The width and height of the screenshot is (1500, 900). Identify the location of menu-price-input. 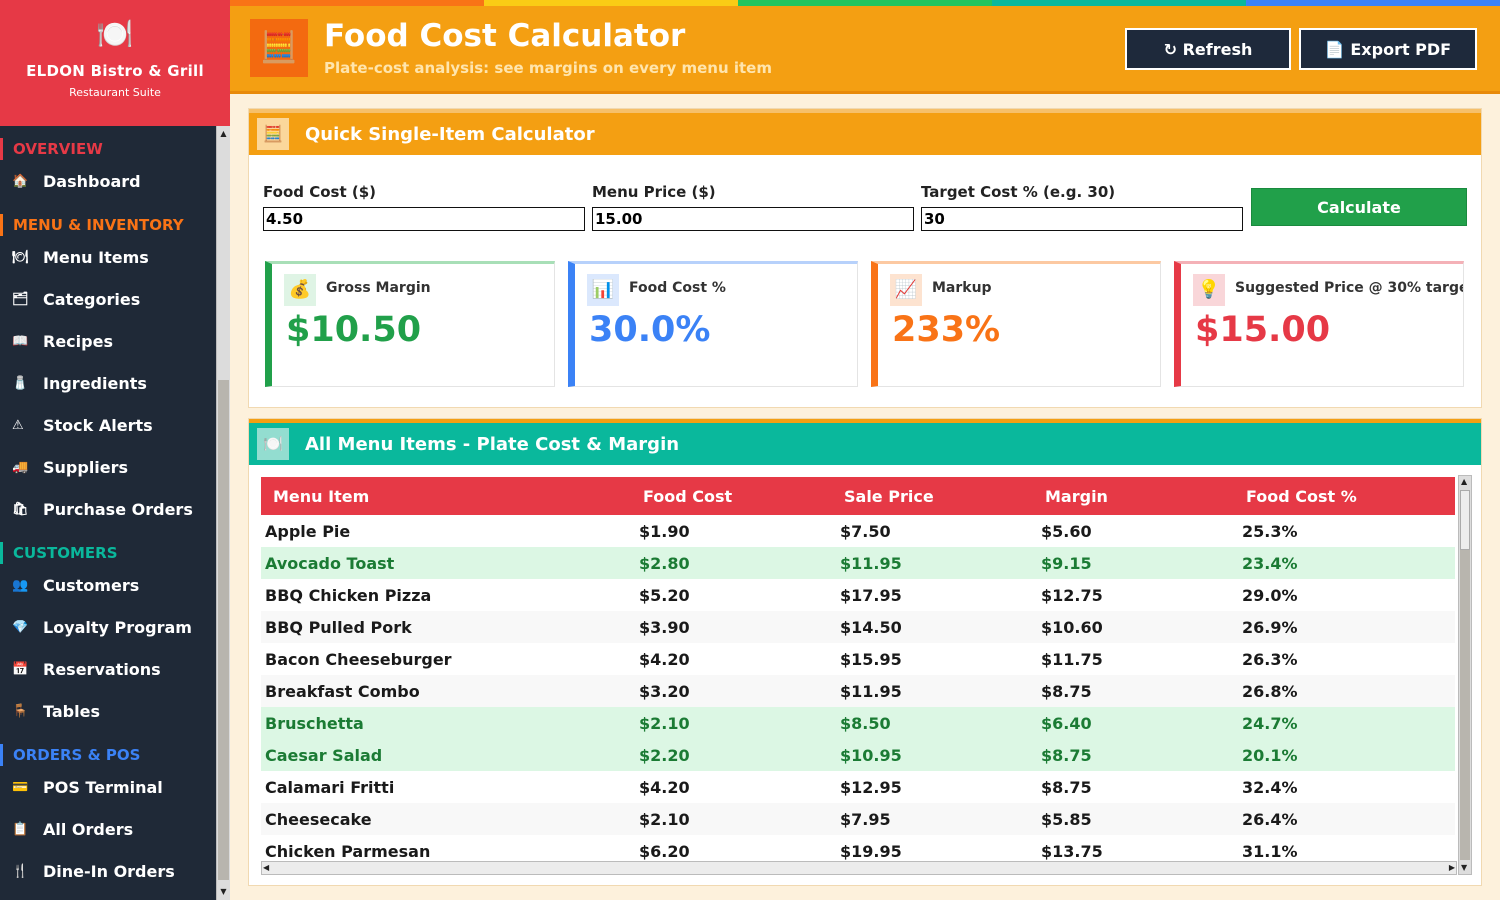
(753, 219).